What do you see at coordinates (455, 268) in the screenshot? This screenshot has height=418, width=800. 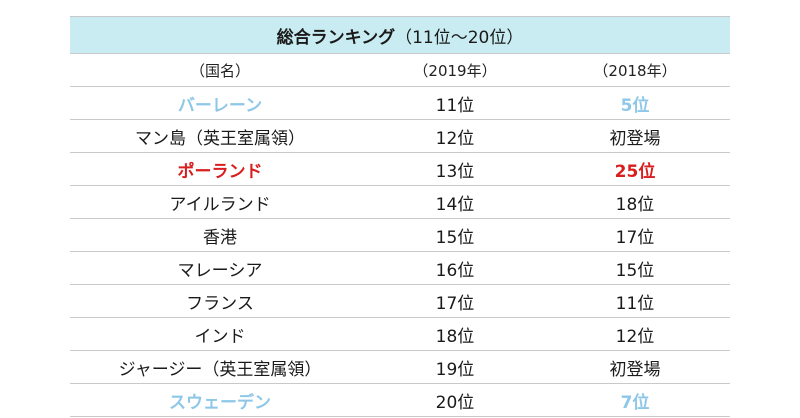 I see `cell-rank-2019: 16位` at bounding box center [455, 268].